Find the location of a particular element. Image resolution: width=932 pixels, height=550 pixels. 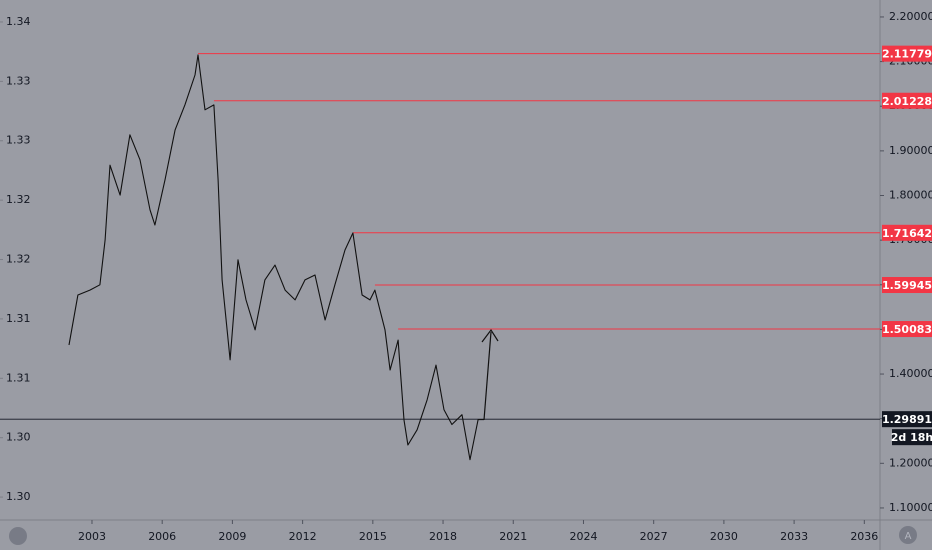

x-tick-label: 2012 is located at coordinates (303, 536).